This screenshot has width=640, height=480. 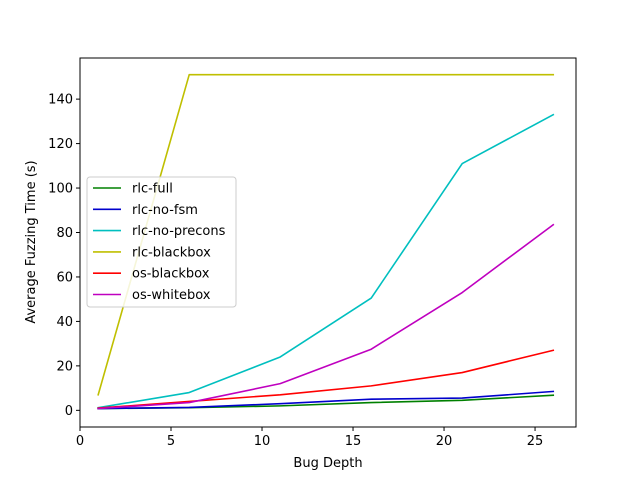 I want to click on y-tick-label: 60, so click(x=64, y=277).